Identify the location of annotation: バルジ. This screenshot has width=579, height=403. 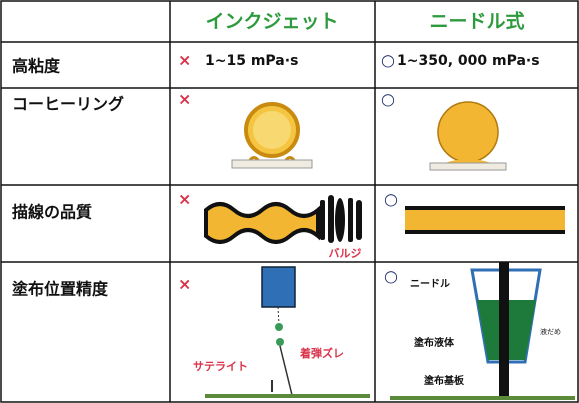
(345, 253).